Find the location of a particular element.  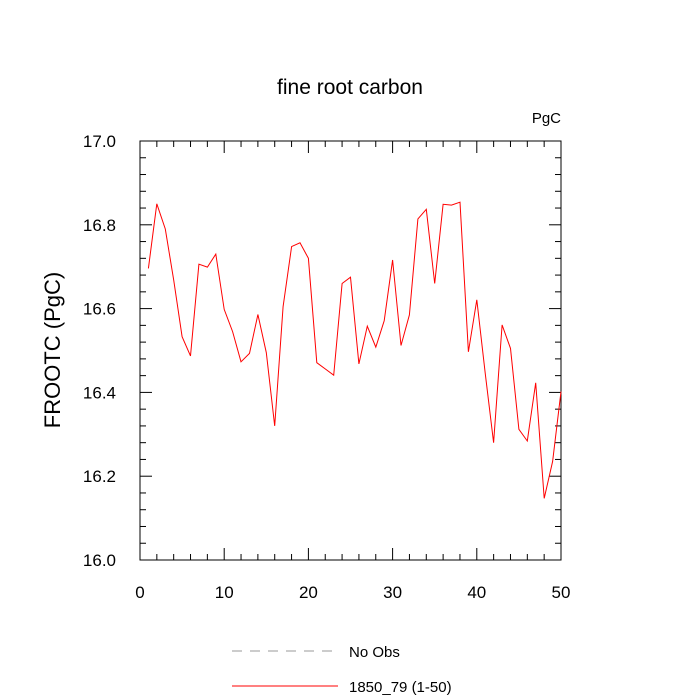

x-tick-label: 20 is located at coordinates (308, 592).